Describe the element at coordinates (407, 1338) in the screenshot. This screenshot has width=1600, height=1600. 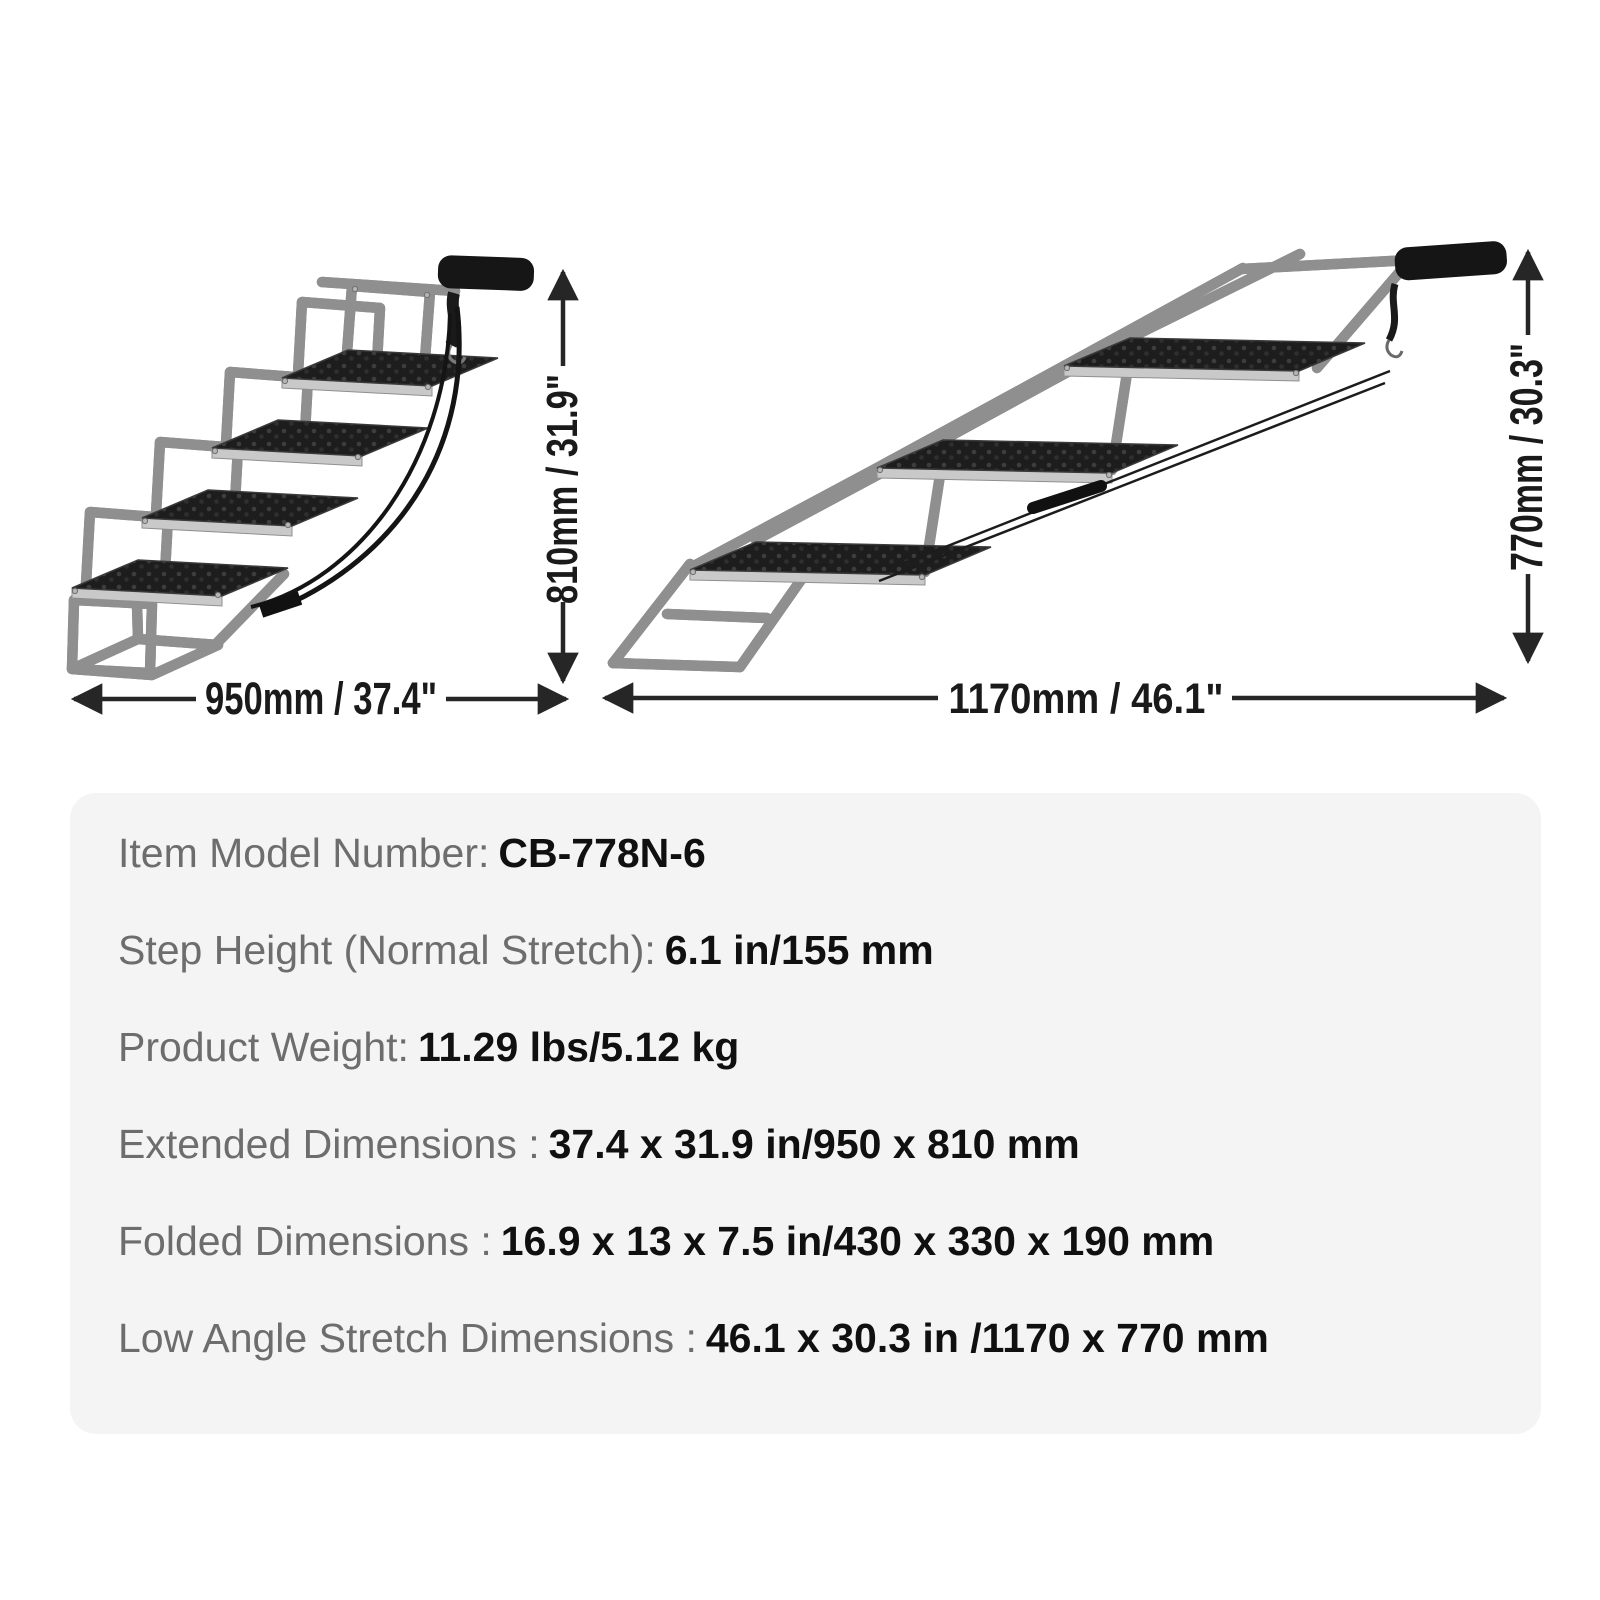
I see `spec-label: Low Angle Stretch Dimensions :` at that location.